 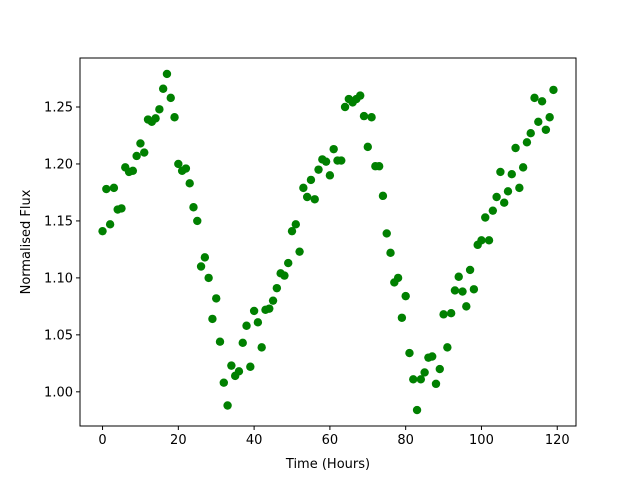 What do you see at coordinates (178, 440) in the screenshot?
I see `x-tick-label: 20` at bounding box center [178, 440].